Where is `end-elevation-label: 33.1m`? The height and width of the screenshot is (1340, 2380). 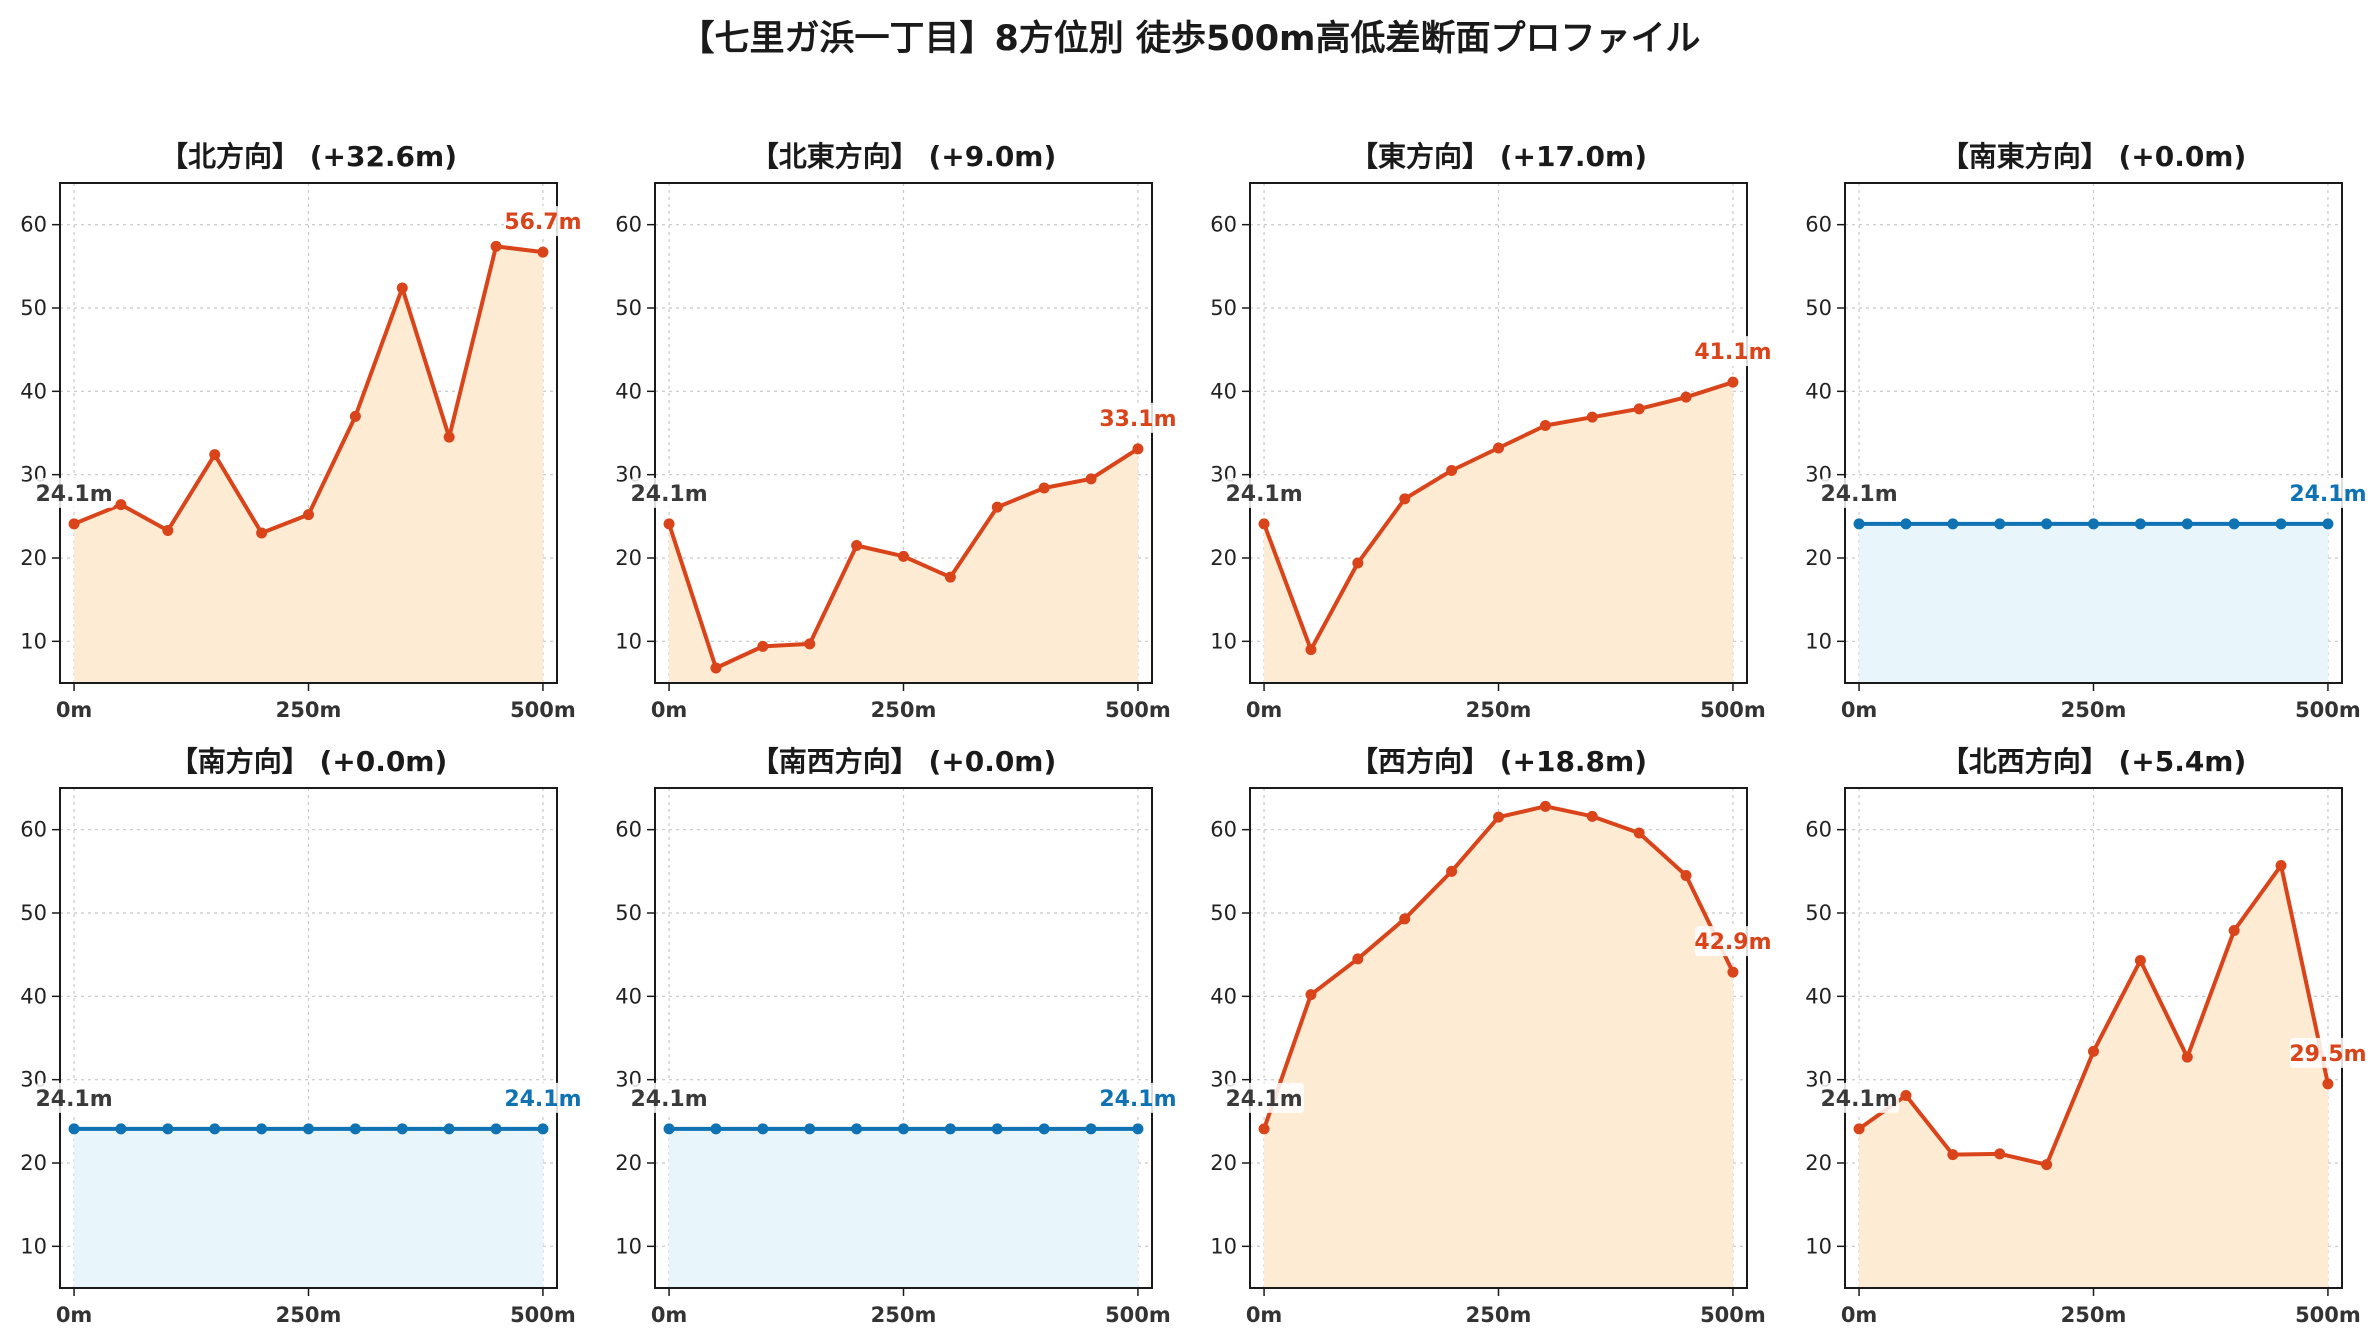
end-elevation-label: 33.1m is located at coordinates (1137, 419).